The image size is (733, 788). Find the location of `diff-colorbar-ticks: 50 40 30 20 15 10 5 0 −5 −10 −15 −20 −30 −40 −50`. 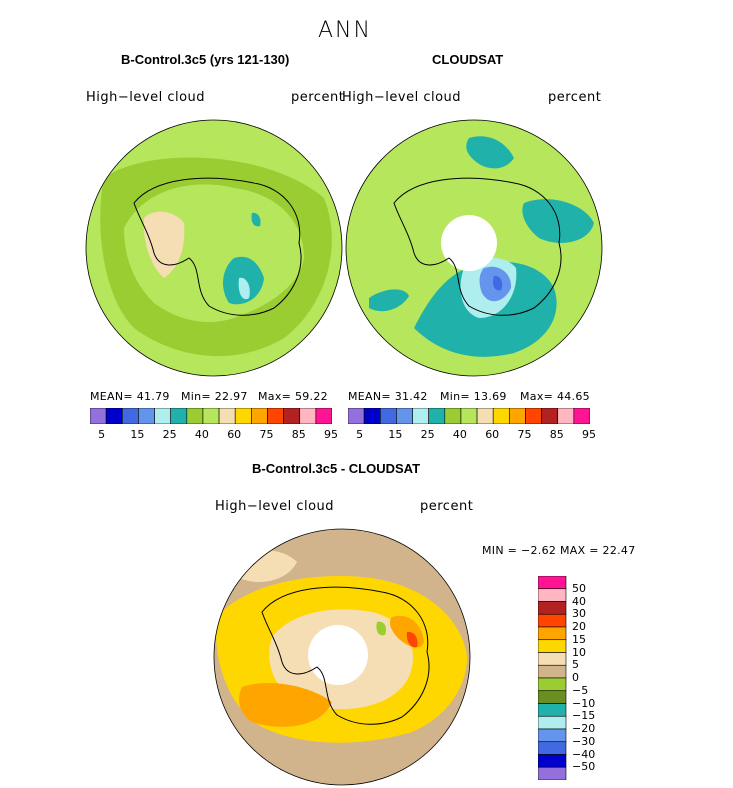

diff-colorbar-ticks: 50 40 30 20 15 10 5 0 −5 −10 −15 −20 −30 −40 −50 is located at coordinates (597, 678).